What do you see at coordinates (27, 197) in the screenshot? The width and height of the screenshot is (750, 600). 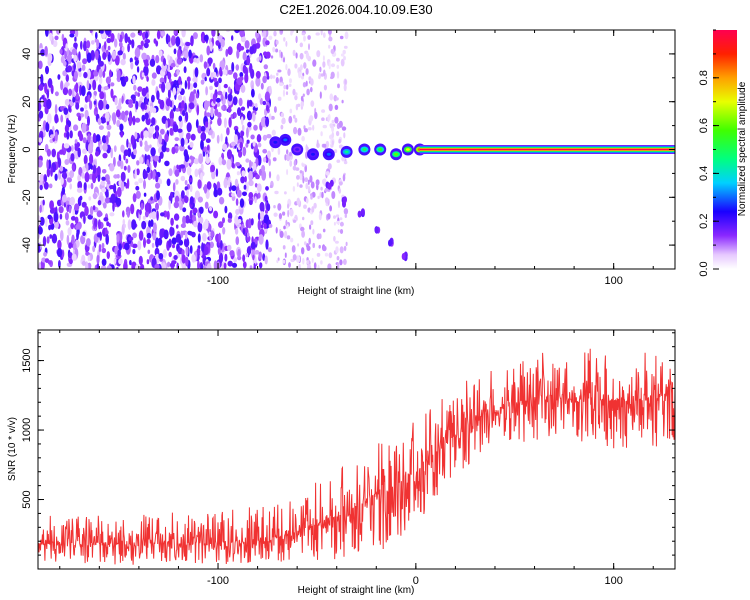 I see `y-tick-label: -20` at bounding box center [27, 197].